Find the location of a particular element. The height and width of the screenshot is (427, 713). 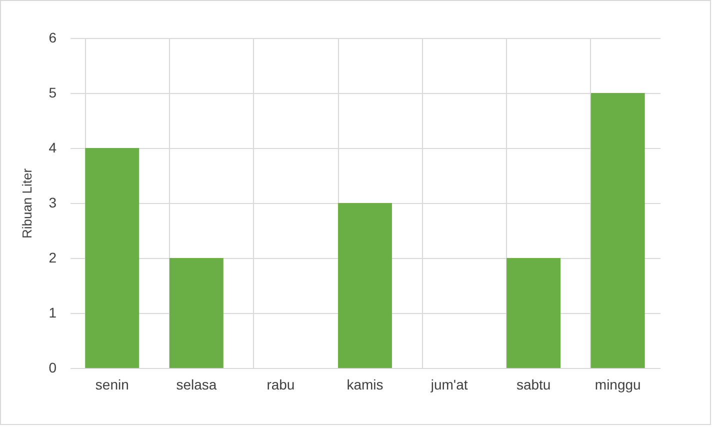

x-tick-label: selasa is located at coordinates (196, 384).